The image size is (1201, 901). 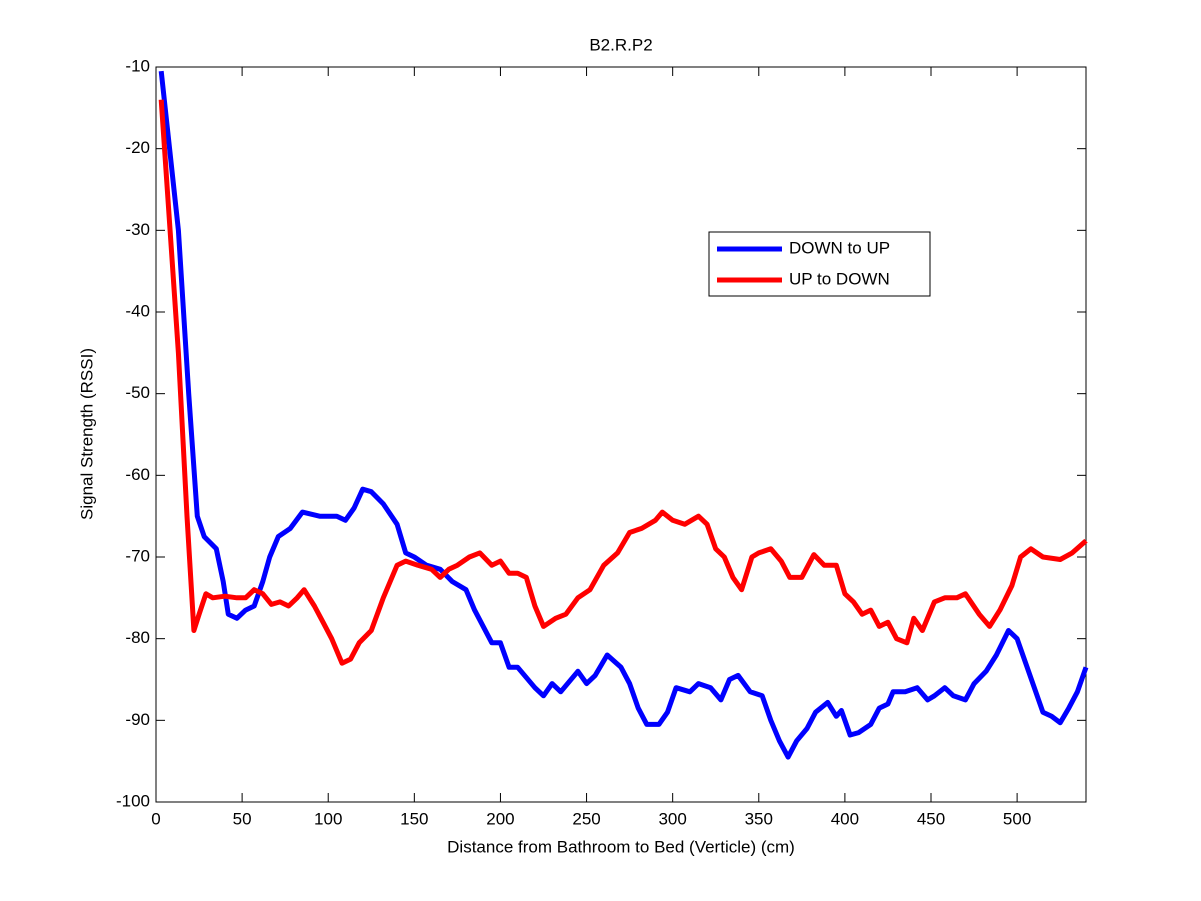 What do you see at coordinates (1017, 818) in the screenshot?
I see `x-tick-label: 500` at bounding box center [1017, 818].